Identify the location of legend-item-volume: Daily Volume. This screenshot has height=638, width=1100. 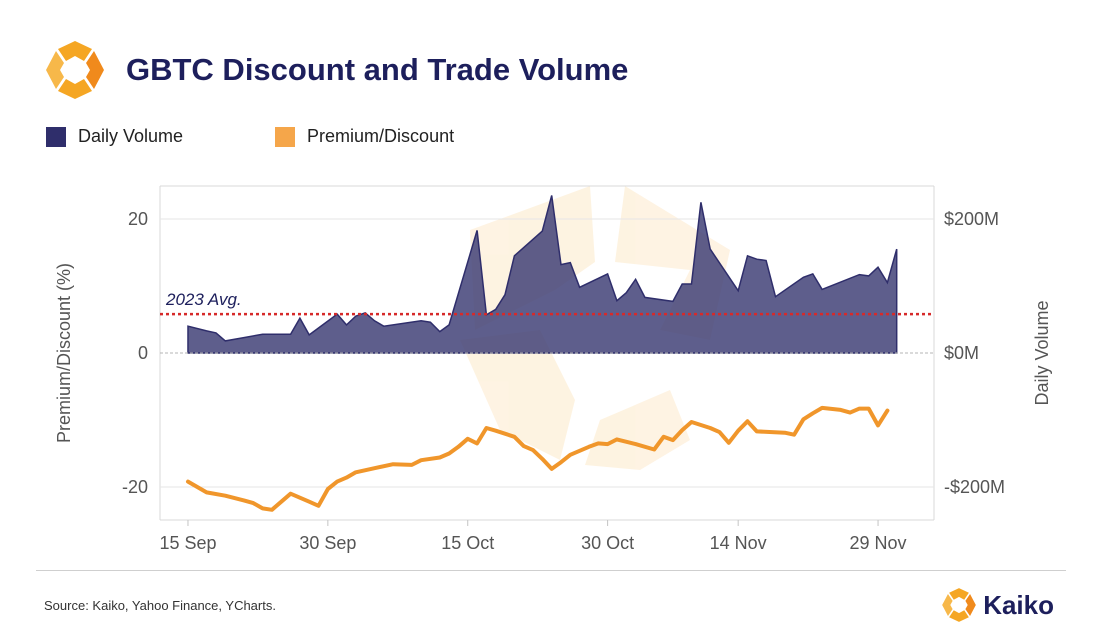
(114, 136).